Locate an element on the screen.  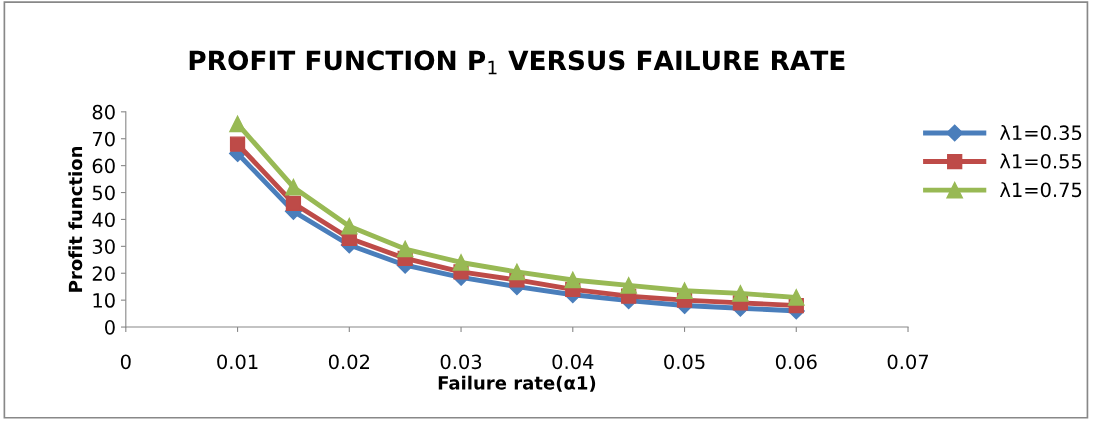
x-tick-label: 0.06 is located at coordinates (796, 362).